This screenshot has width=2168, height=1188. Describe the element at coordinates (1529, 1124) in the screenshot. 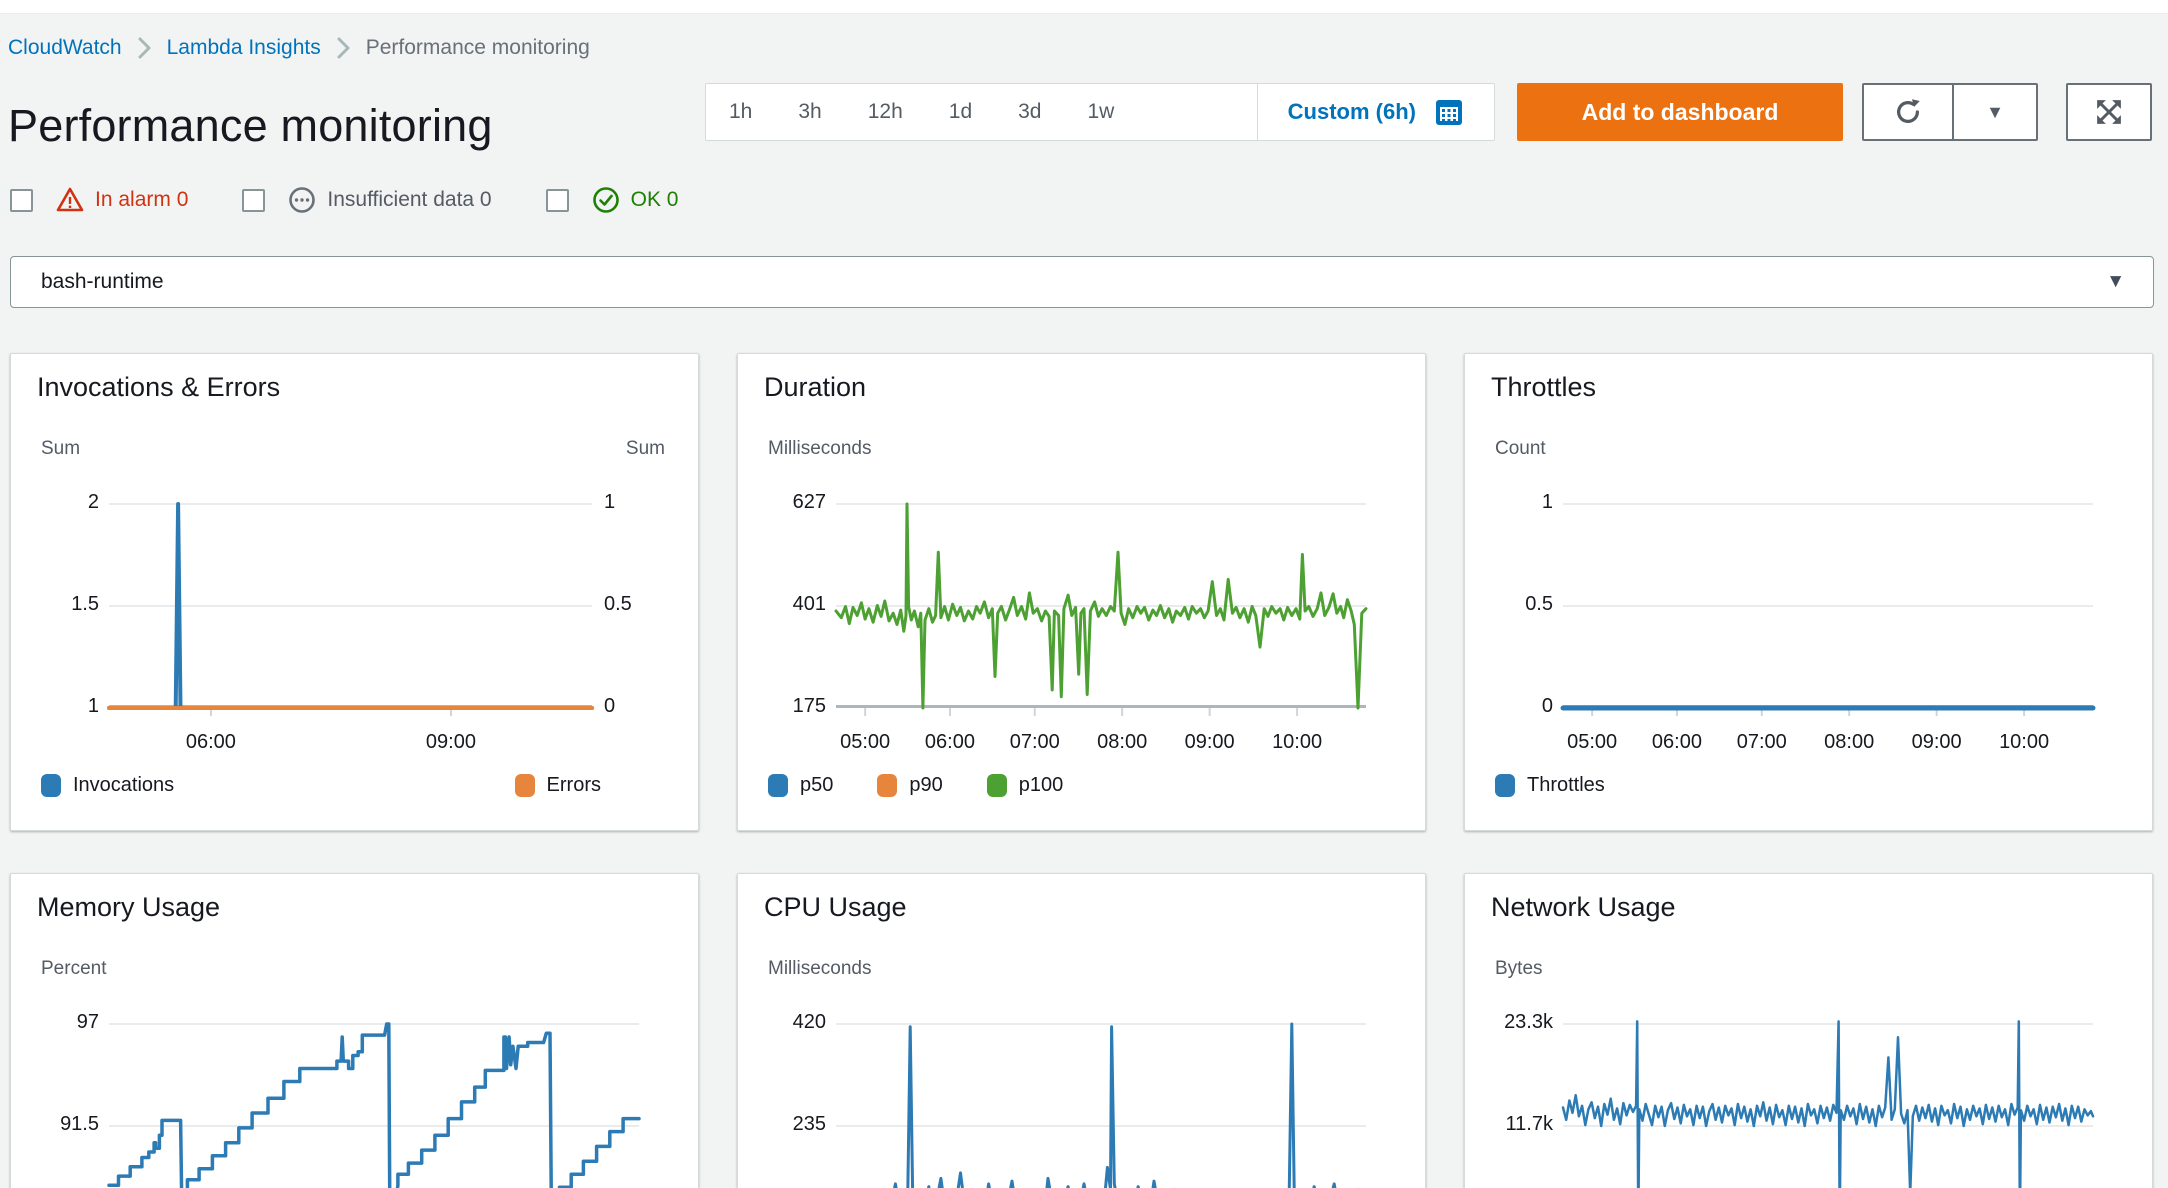

I see `y-tick-label: 11.7k` at that location.